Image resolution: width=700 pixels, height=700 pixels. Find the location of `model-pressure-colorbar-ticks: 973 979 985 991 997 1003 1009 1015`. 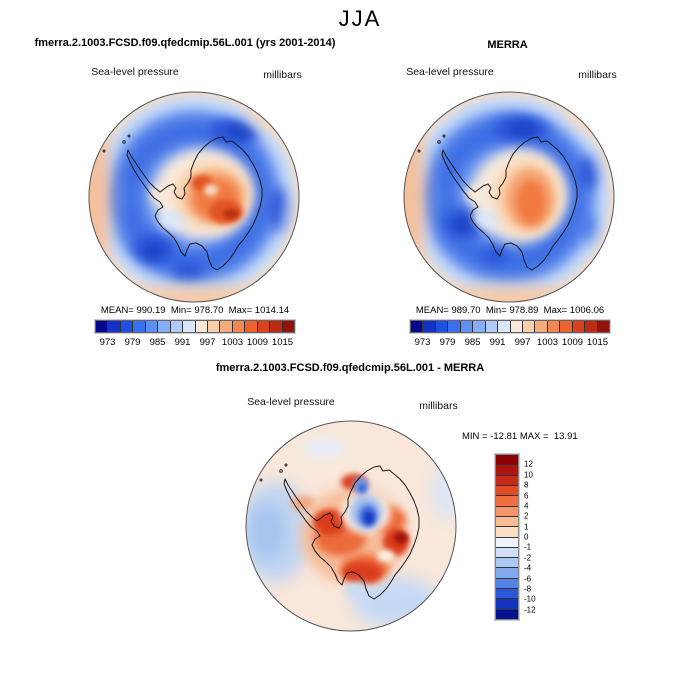

model-pressure-colorbar-ticks: 973 979 985 991 997 1003 1009 1015 is located at coordinates (195, 342).